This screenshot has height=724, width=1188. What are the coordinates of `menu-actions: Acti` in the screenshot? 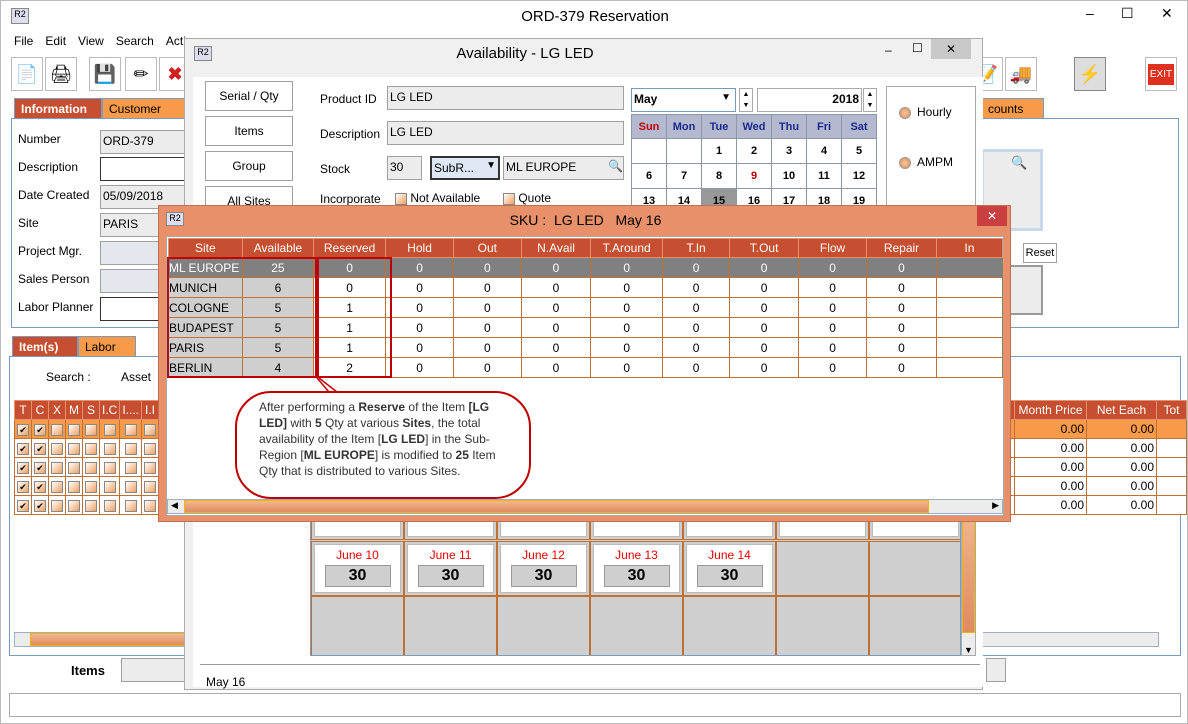 It's located at (175, 41).